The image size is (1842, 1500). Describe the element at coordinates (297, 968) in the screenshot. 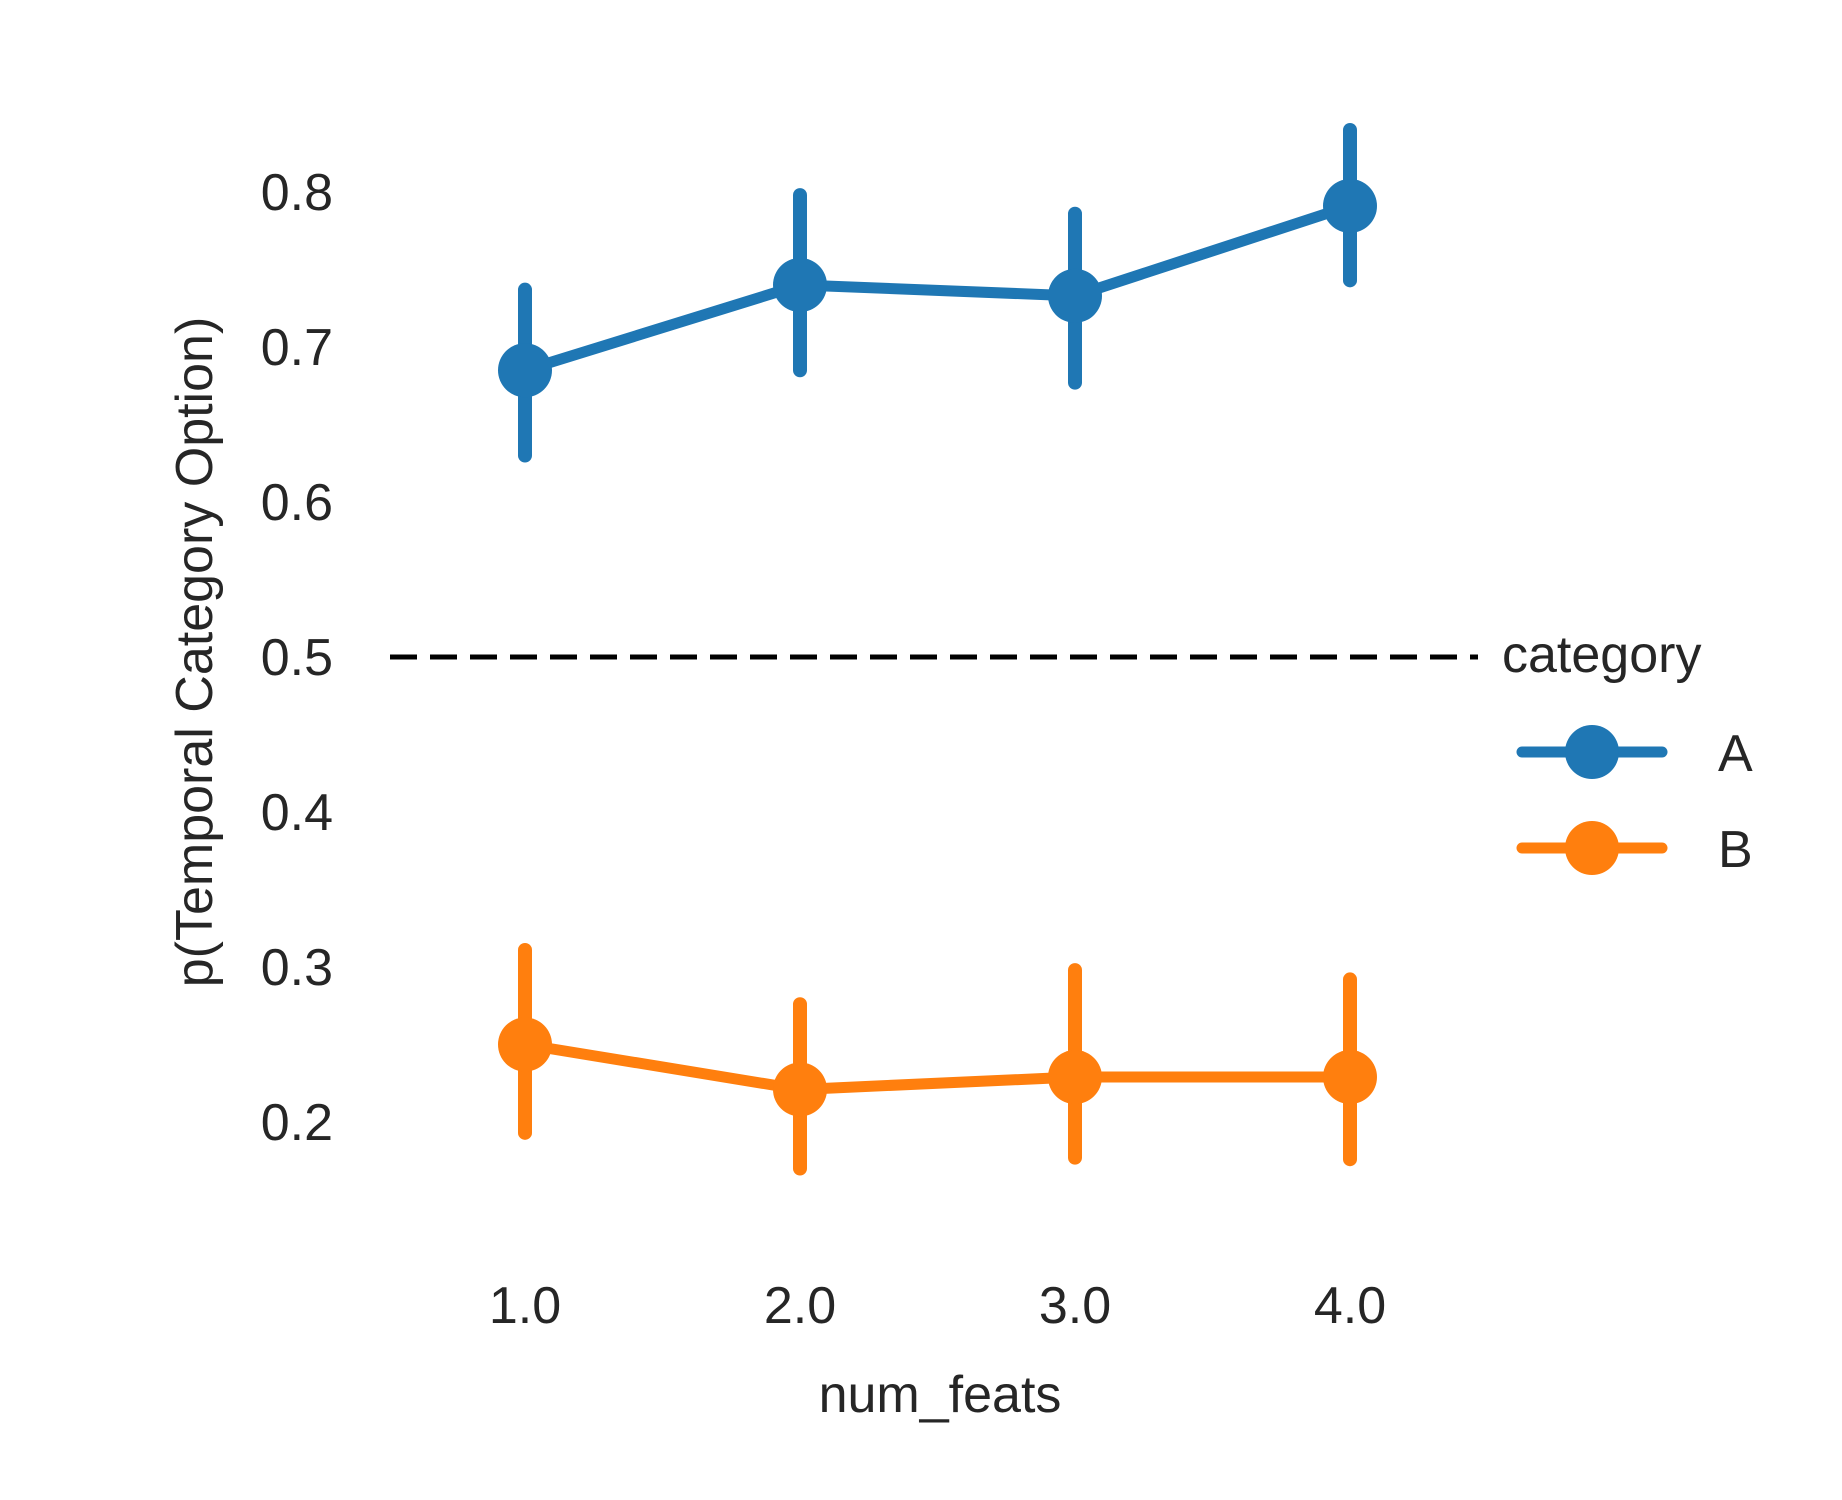

I see `y-tick-label: 0.3` at that location.